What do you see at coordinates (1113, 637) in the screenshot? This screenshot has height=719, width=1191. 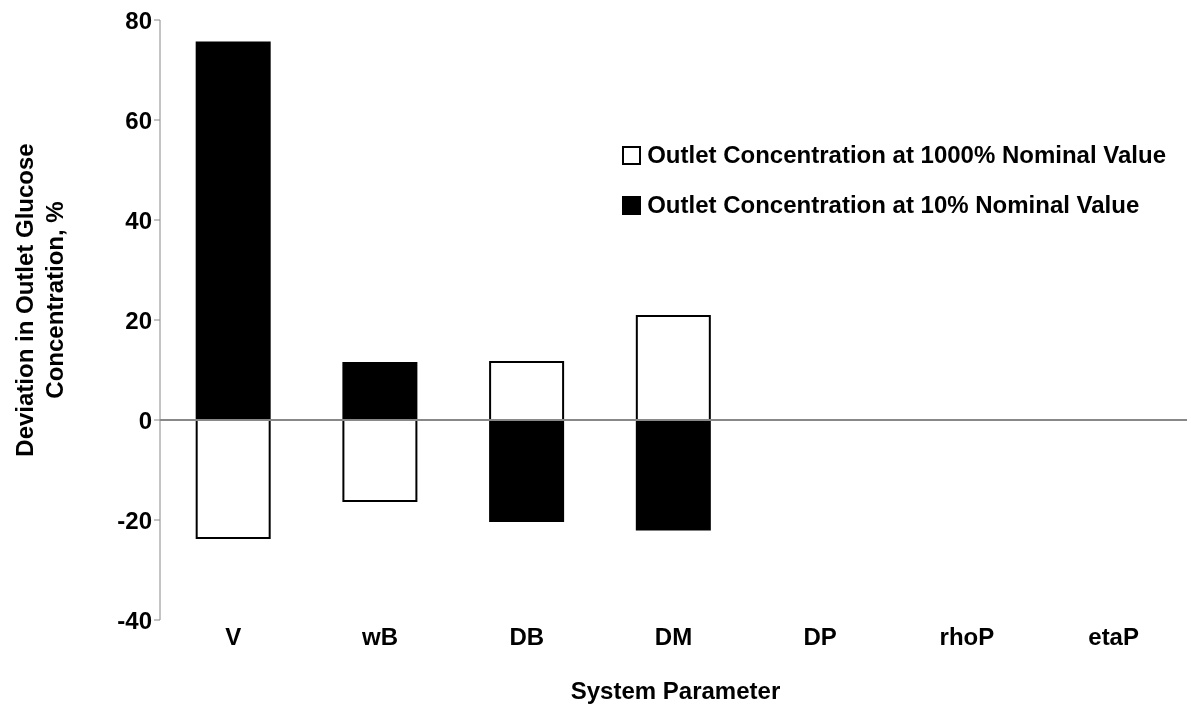 I see `x-tick-label: etaP` at bounding box center [1113, 637].